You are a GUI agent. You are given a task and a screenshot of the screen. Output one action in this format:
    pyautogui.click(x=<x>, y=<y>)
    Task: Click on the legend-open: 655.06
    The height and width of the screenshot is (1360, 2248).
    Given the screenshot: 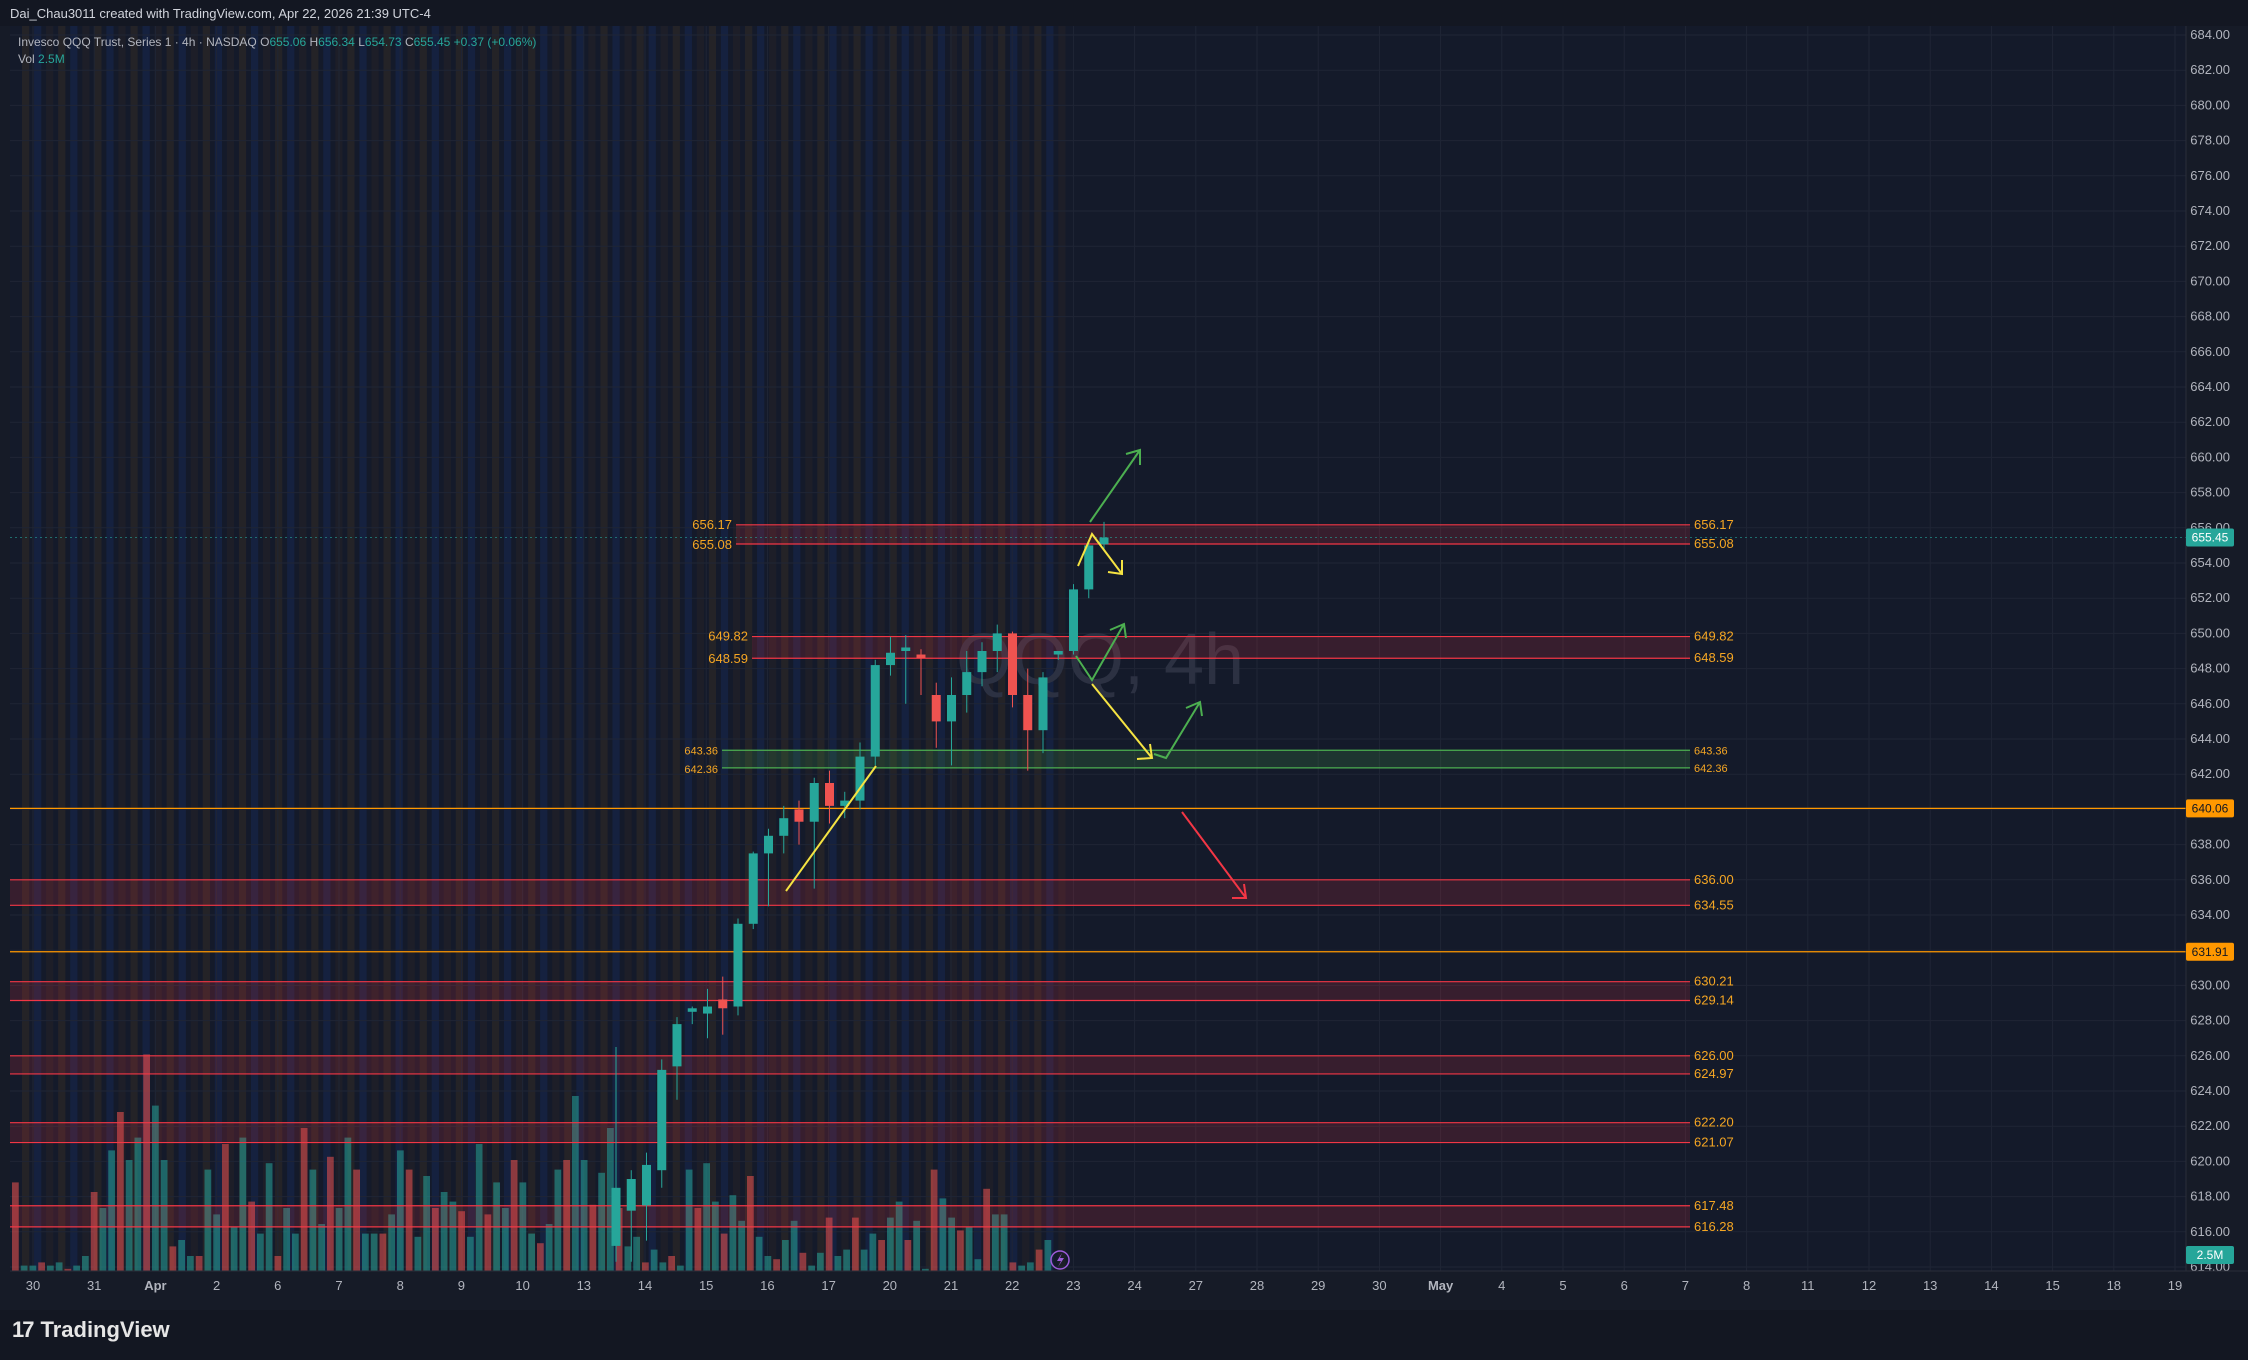 What is the action you would take?
    pyautogui.click(x=288, y=42)
    